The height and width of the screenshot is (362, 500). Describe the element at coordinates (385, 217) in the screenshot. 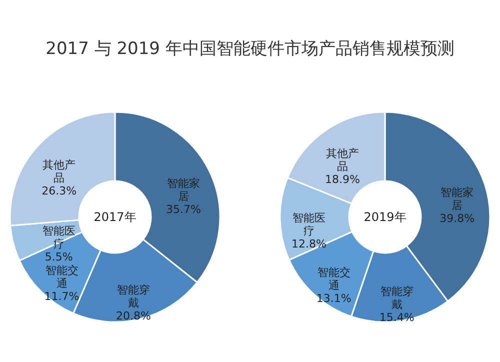

I see `text: 2019年` at that location.